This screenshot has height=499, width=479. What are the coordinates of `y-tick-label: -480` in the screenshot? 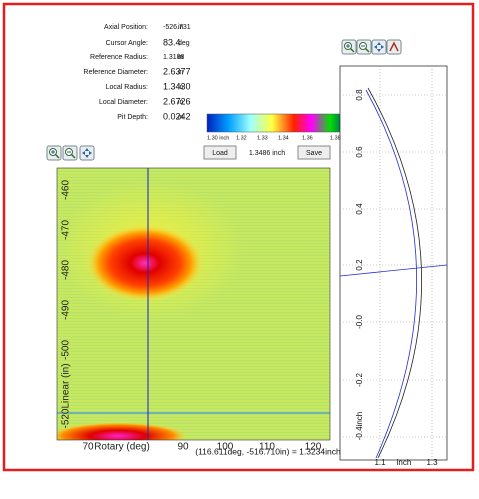 It's located at (66, 270).